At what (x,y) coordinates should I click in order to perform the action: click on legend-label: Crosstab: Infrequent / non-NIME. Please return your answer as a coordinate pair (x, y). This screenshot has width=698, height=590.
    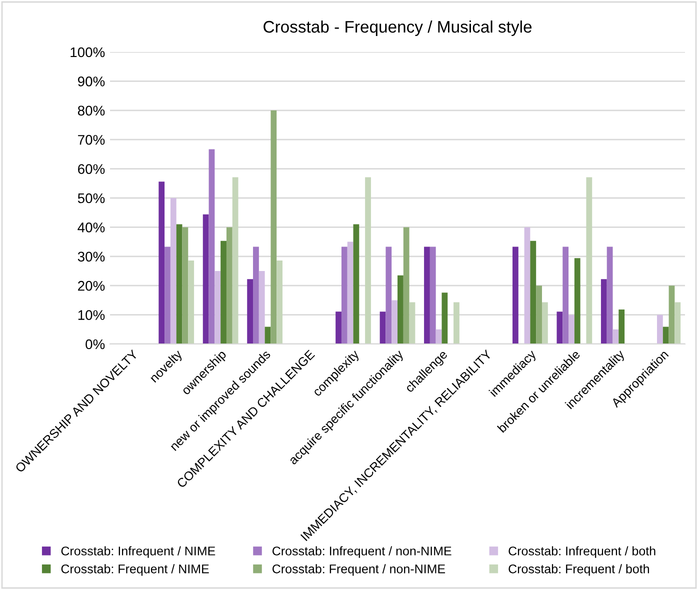
    Looking at the image, I should click on (362, 552).